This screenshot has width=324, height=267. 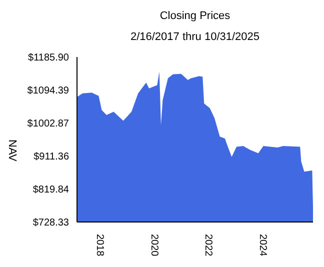 What do you see at coordinates (49, 58) in the screenshot?
I see `y-tick-label: $1185.90` at bounding box center [49, 58].